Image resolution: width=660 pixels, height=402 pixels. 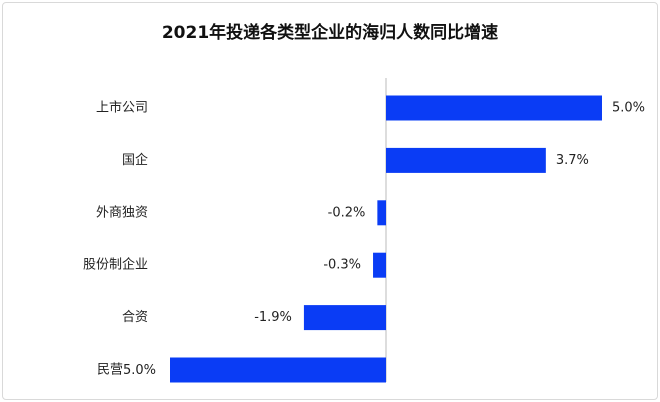 I want to click on category-label-3: 股份制企业, so click(x=115, y=265).